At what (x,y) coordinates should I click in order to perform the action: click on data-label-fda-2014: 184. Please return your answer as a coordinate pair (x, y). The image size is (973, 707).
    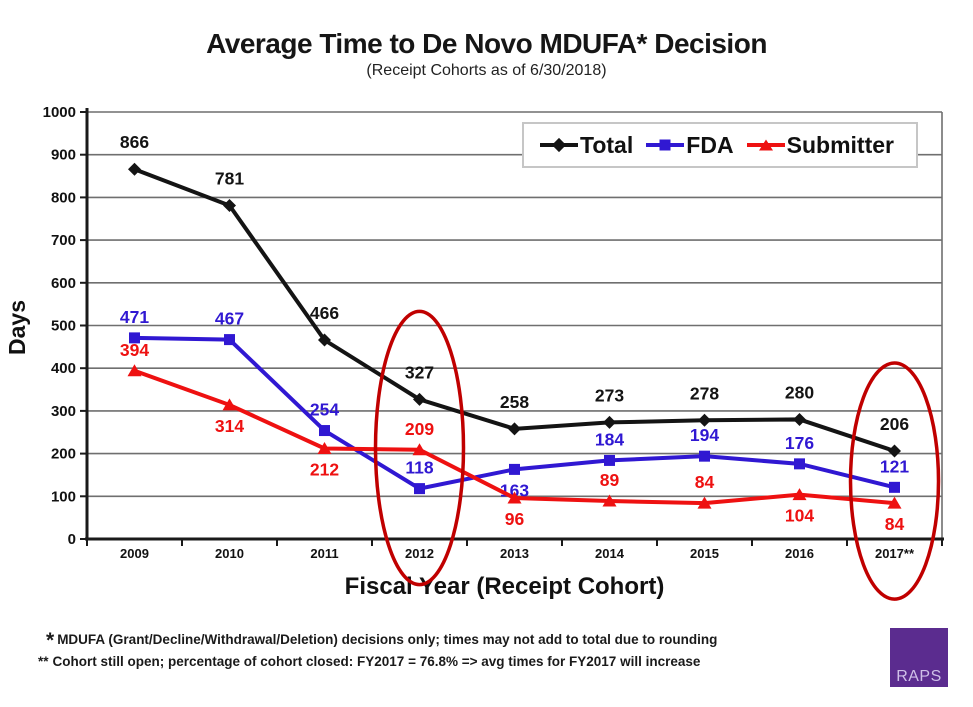
    Looking at the image, I should click on (609, 439).